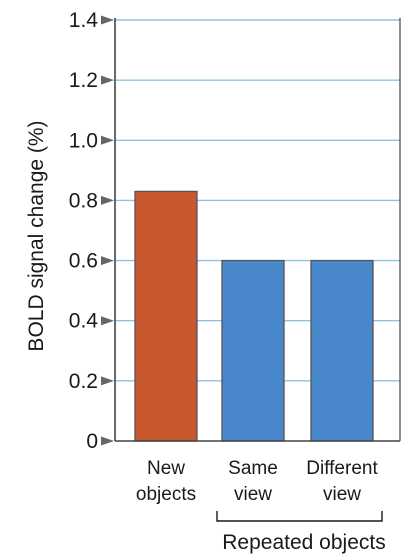 Image resolution: width=416 pixels, height=560 pixels. What do you see at coordinates (84, 321) in the screenshot?
I see `y-tick-label-2: 0.4` at bounding box center [84, 321].